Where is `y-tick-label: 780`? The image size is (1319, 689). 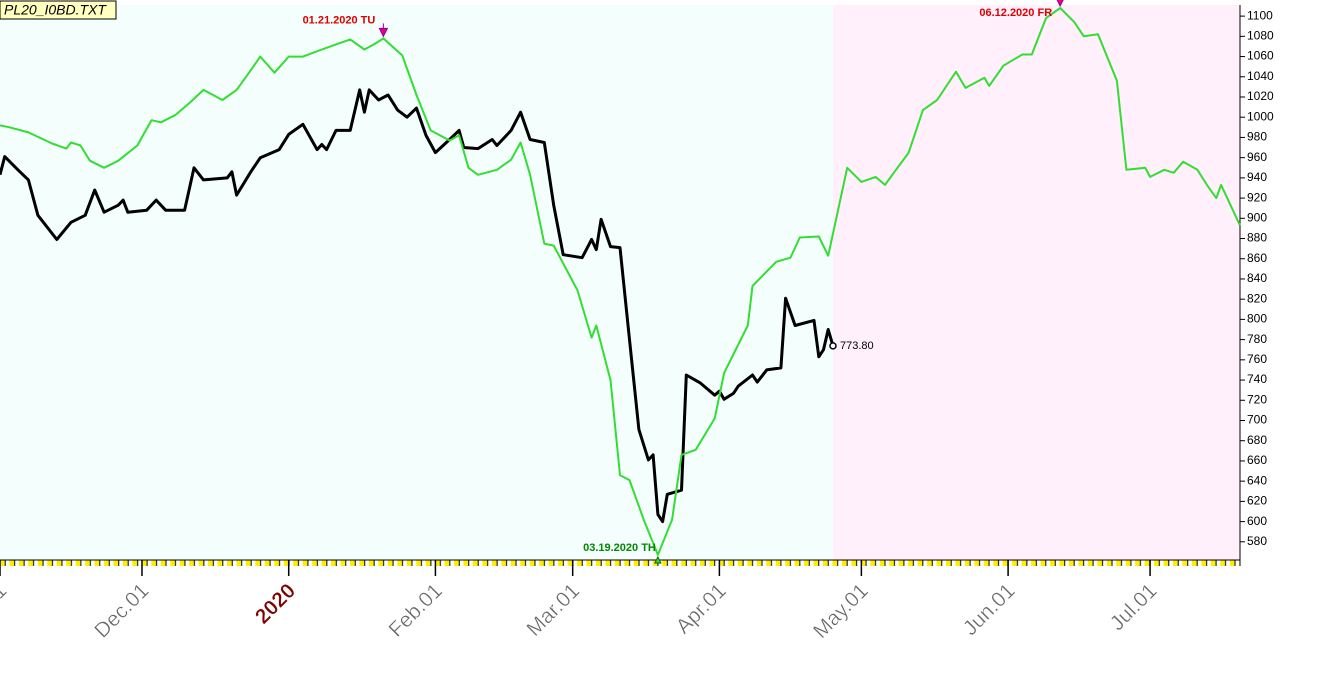 y-tick-label: 780 is located at coordinates (1257, 339).